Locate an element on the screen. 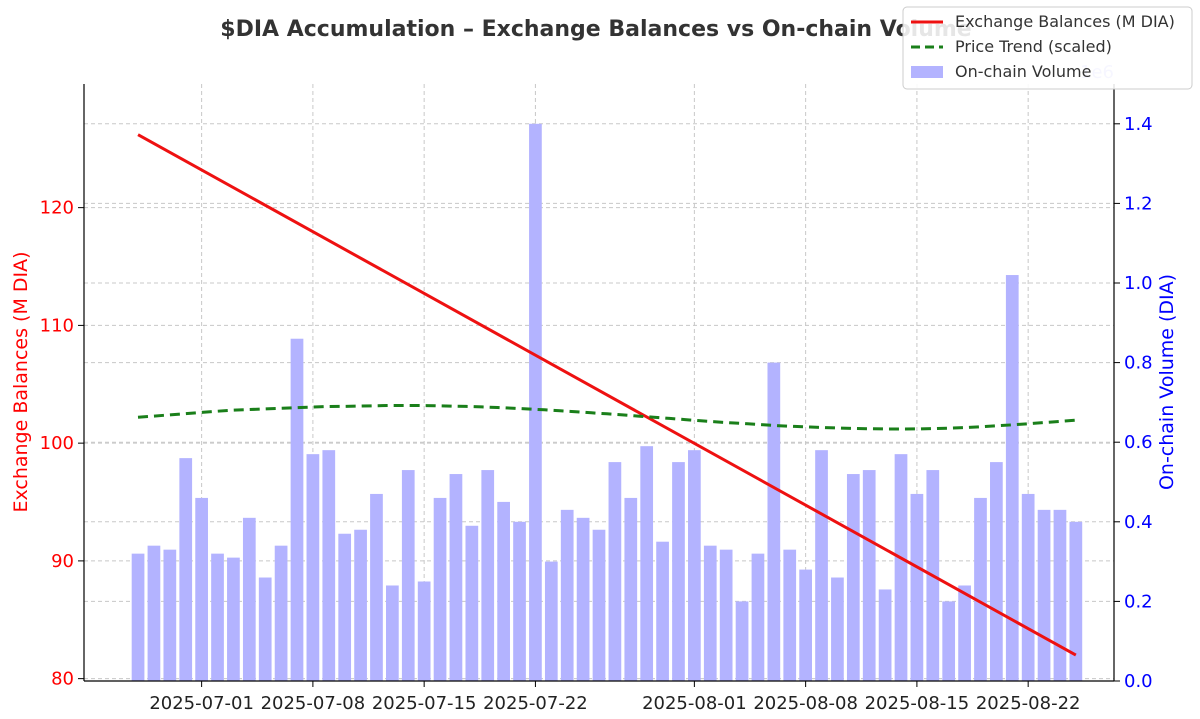  x-tick-label: 2025-08-08 is located at coordinates (805, 703).